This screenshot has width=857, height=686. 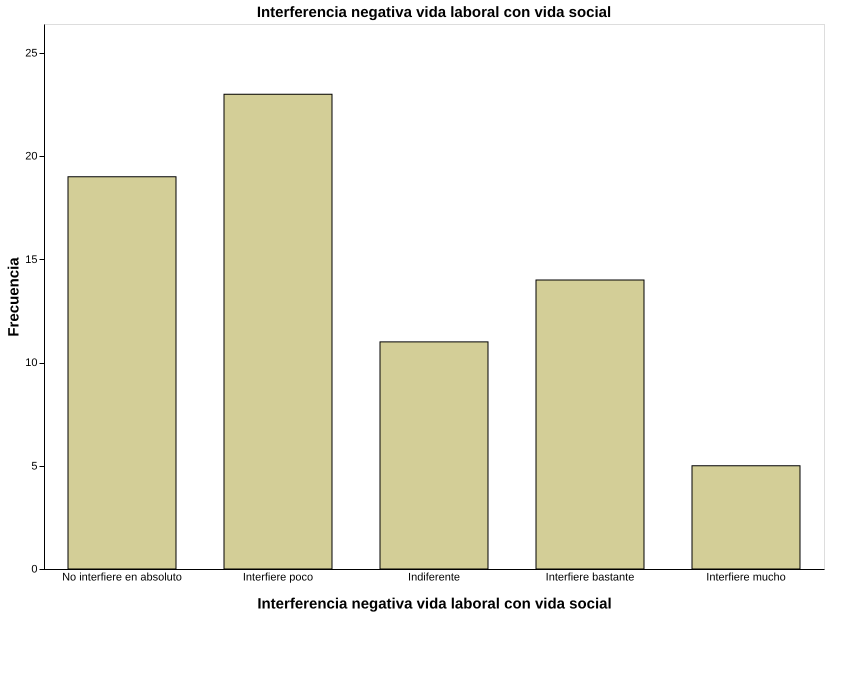 What do you see at coordinates (434, 604) in the screenshot?
I see `x-axis-title: Interferencia negativa vida laboral con vida social` at bounding box center [434, 604].